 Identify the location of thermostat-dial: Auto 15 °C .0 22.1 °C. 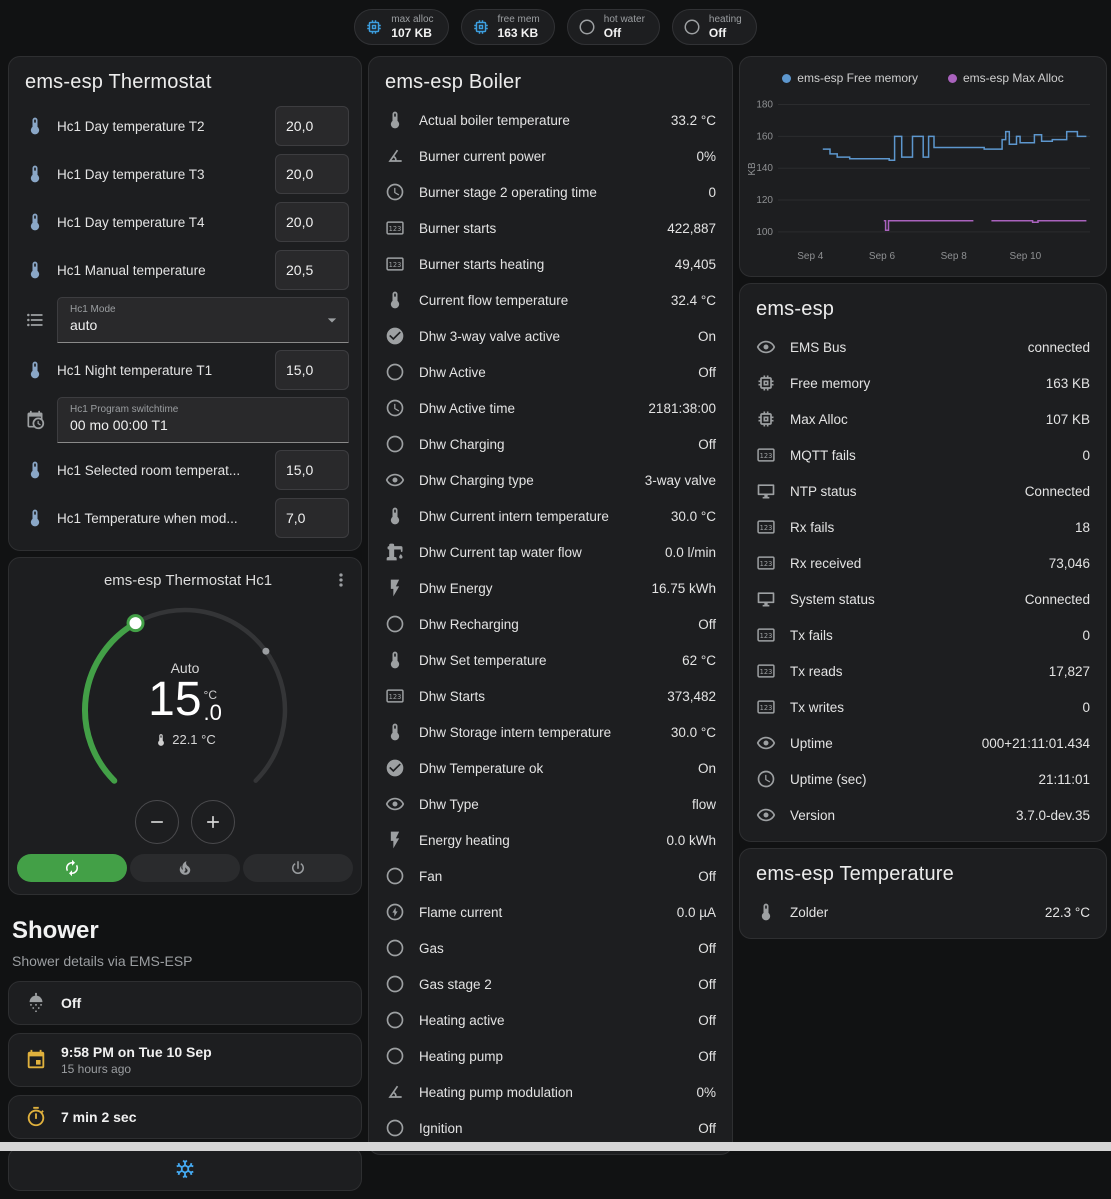
(185, 720).